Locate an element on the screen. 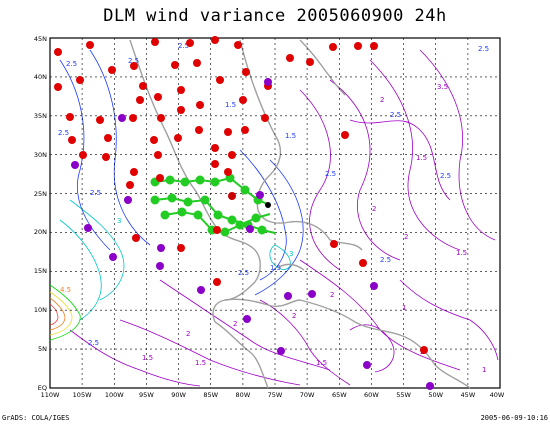 This screenshot has height=425, width=550. storm-track is located at coordinates (213, 205).